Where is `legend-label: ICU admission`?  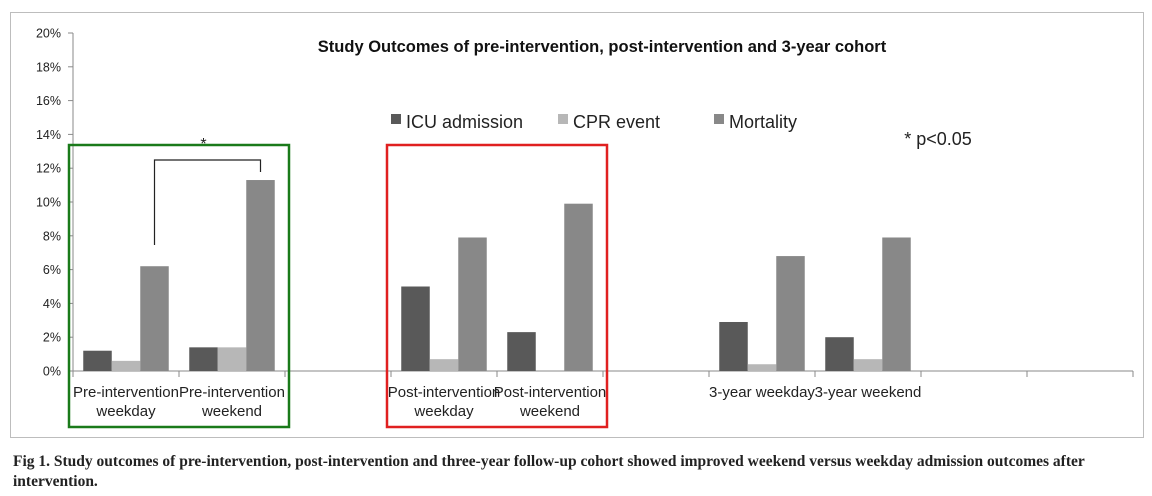
legend-label: ICU admission is located at coordinates (464, 122).